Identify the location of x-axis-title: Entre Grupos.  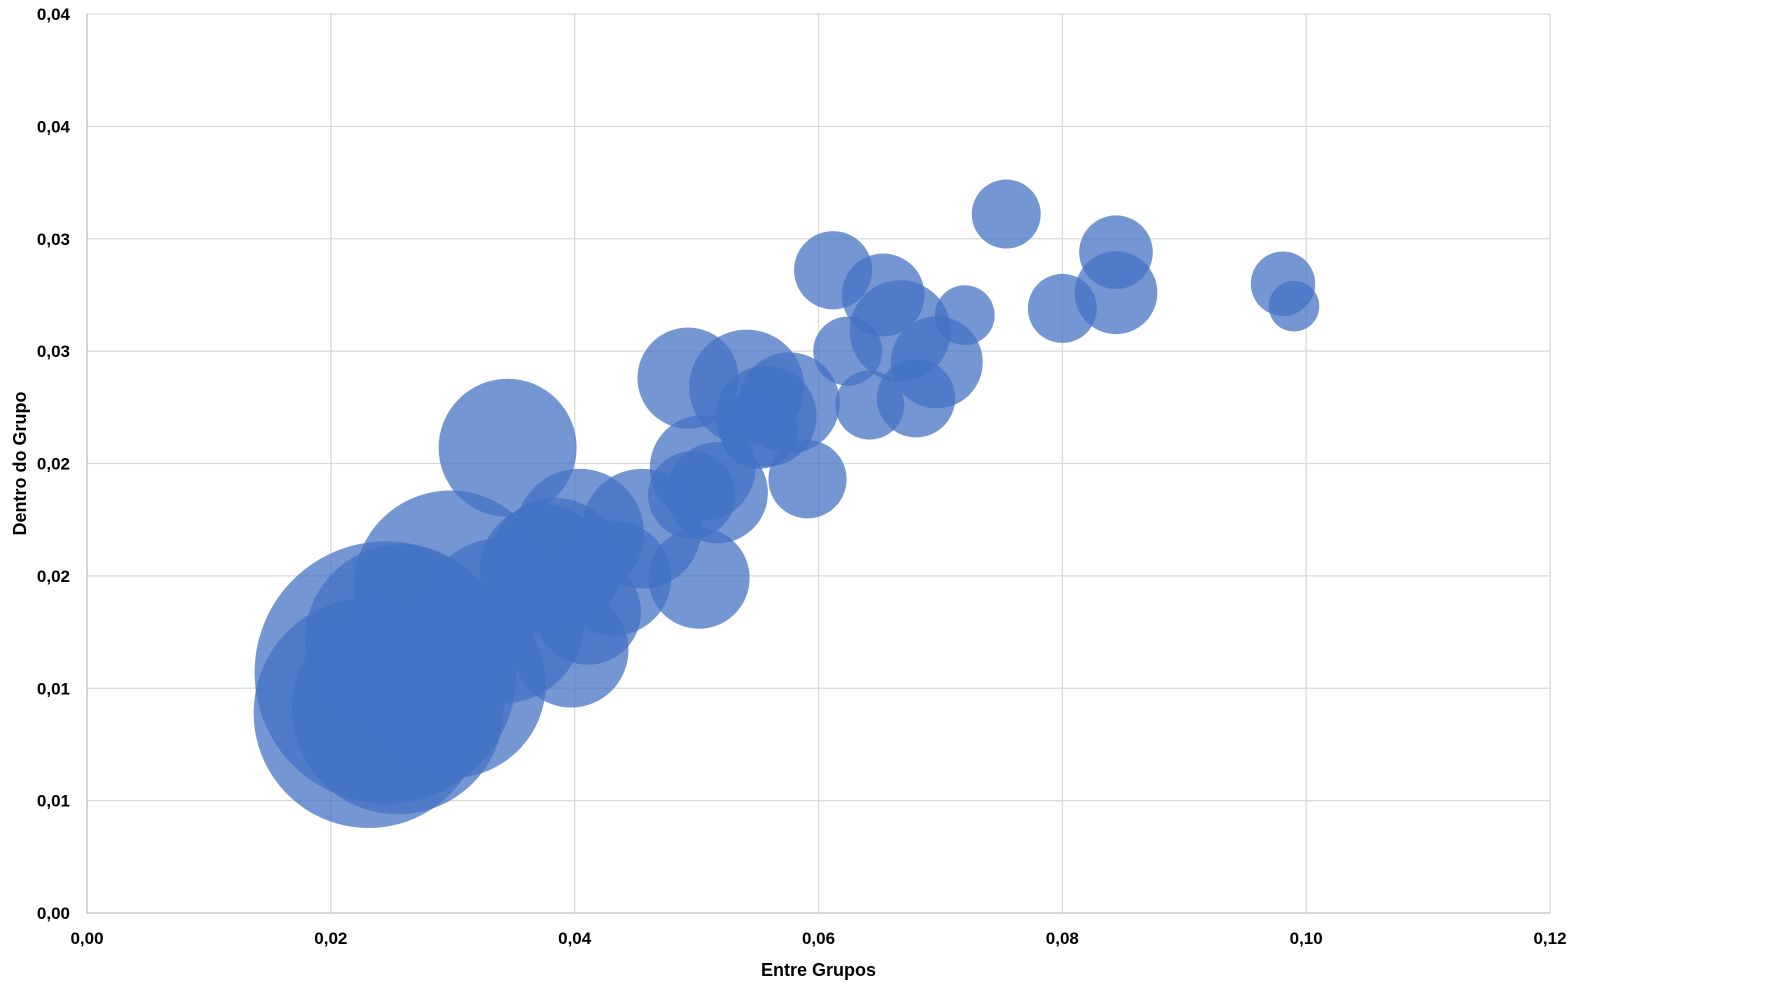
(818, 970).